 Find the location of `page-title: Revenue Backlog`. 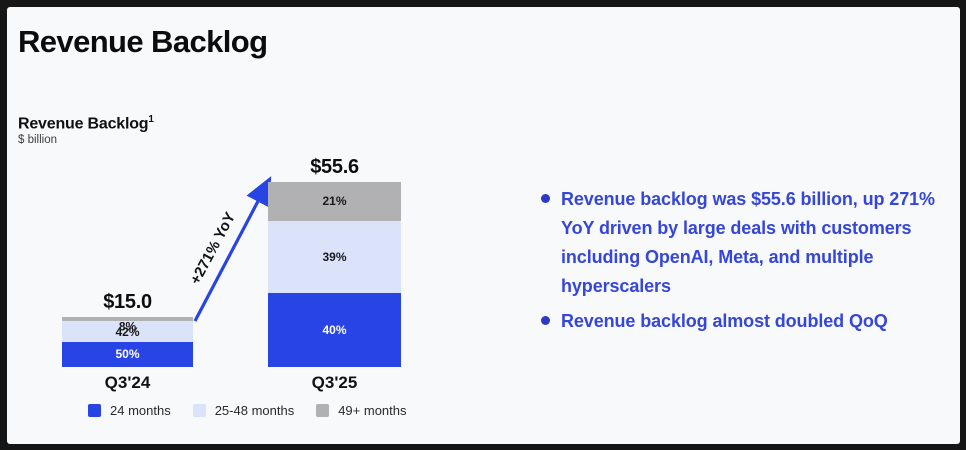

page-title: Revenue Backlog is located at coordinates (143, 41).